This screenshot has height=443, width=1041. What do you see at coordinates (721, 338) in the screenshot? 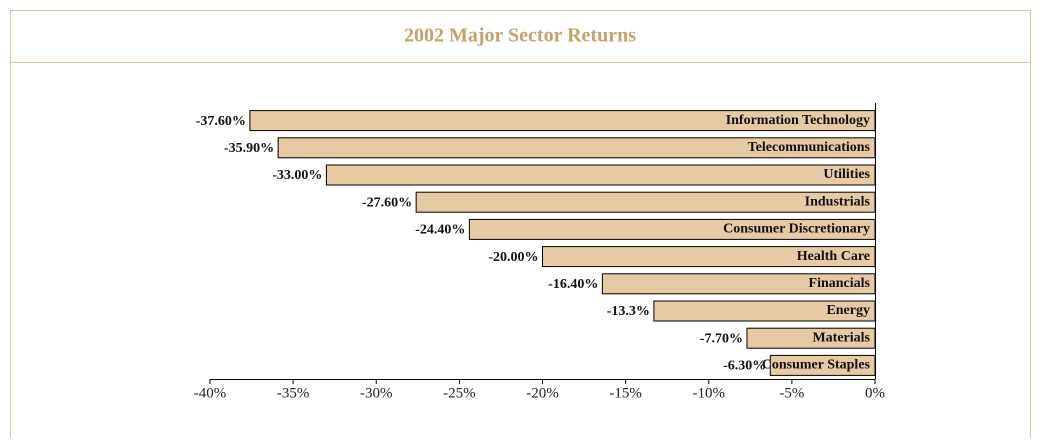
I see `value-label: -7.70%` at bounding box center [721, 338].